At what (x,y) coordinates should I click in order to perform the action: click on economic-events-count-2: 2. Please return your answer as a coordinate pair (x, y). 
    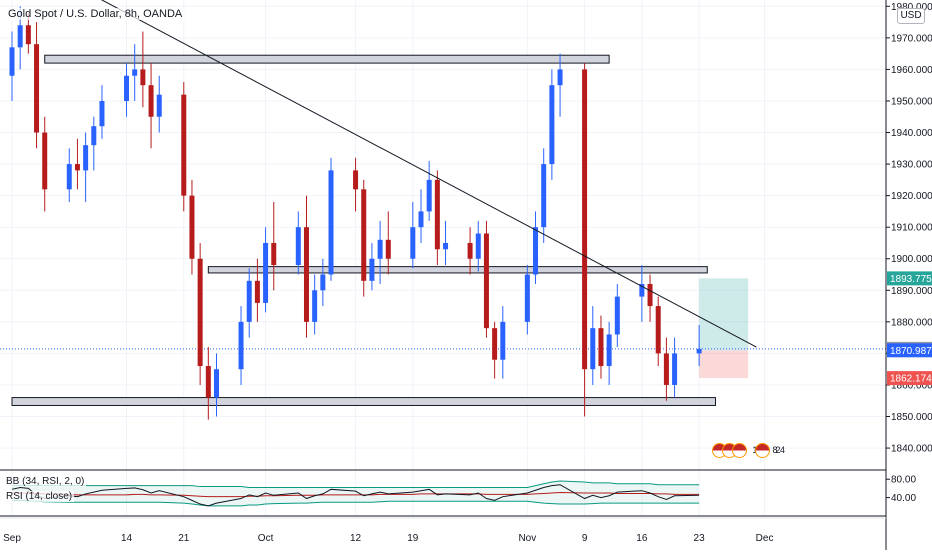
    Looking at the image, I should click on (778, 449).